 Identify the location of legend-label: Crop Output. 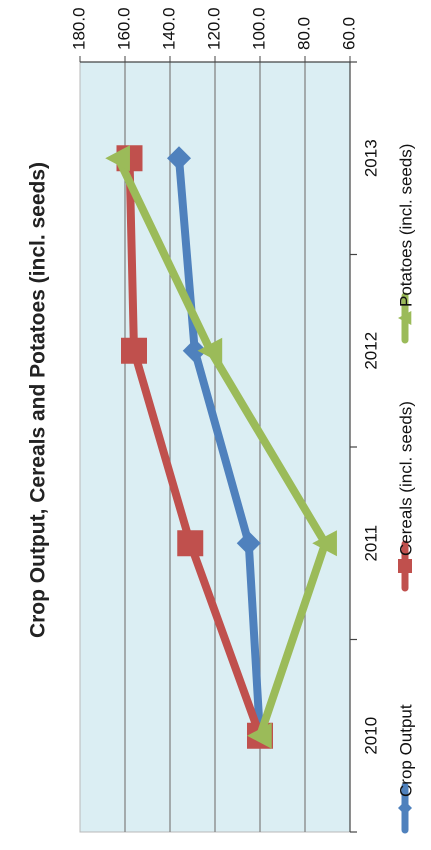
(405, 750).